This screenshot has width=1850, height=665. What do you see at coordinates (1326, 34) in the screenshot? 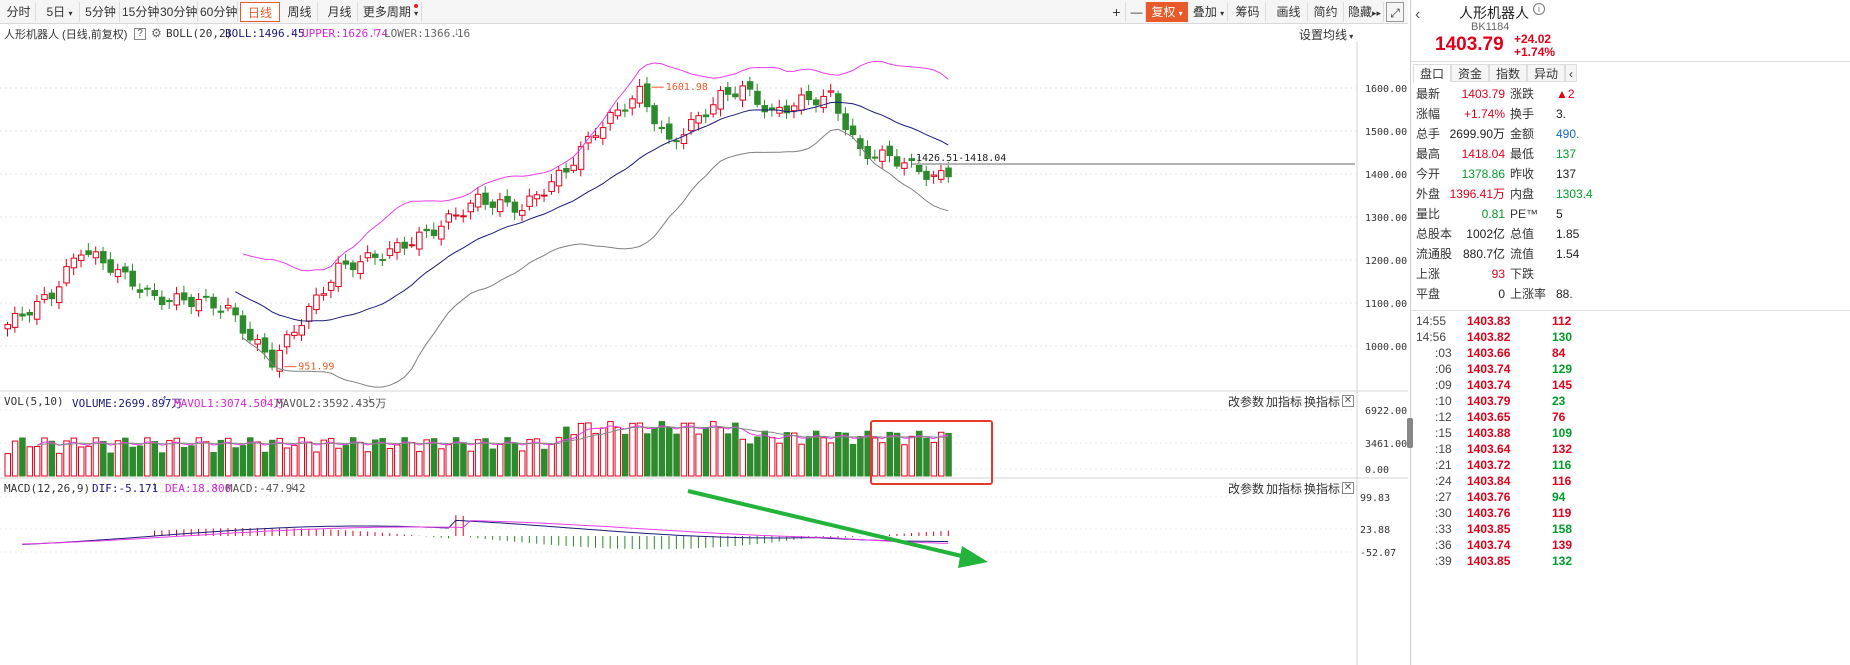
I see `set-ma-button: 设置均线 ▾` at bounding box center [1326, 34].